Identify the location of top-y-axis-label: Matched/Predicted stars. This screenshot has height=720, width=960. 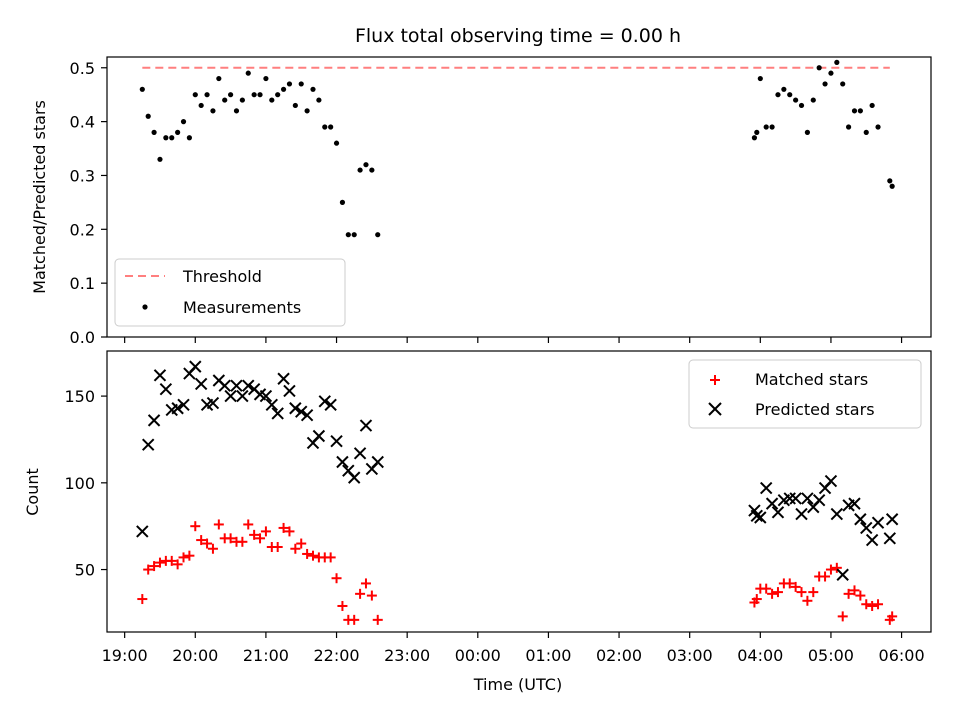
(39, 197).